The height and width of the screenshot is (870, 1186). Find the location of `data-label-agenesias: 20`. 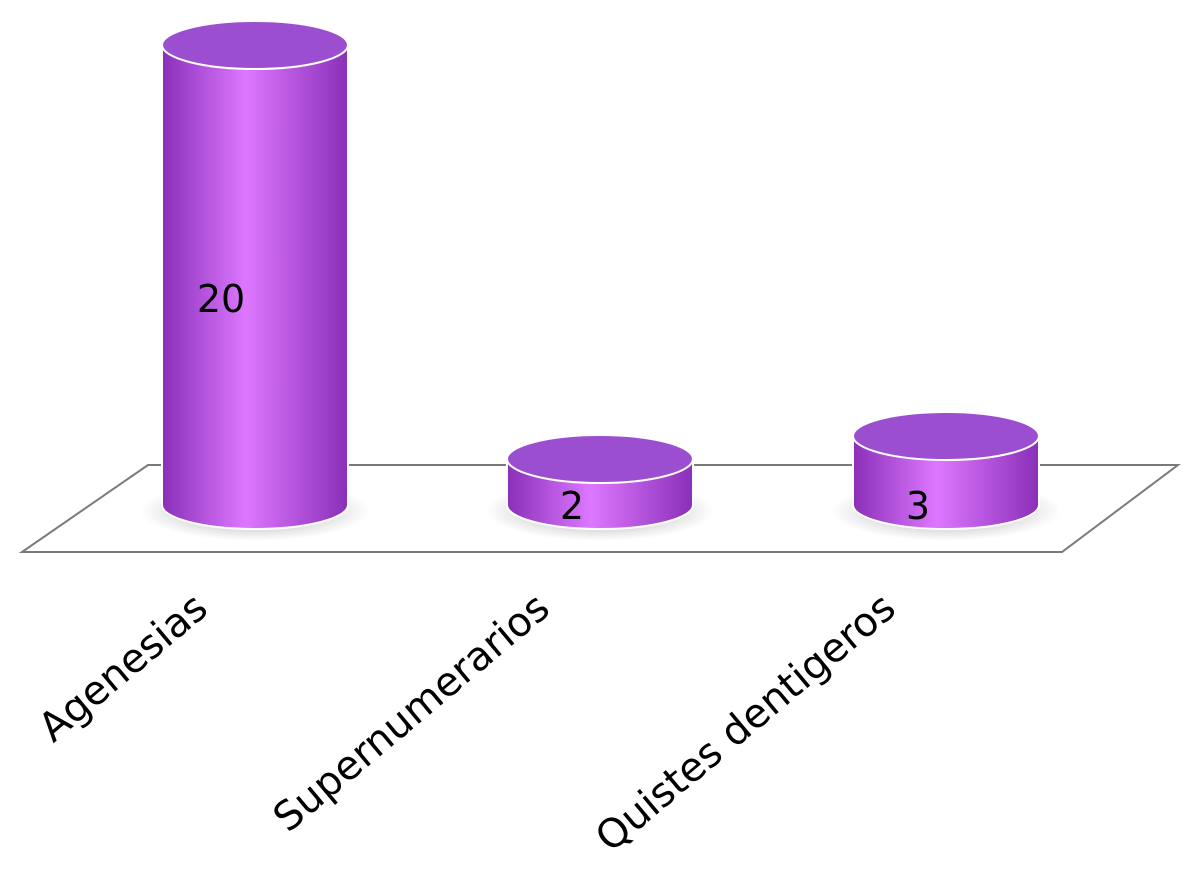

data-label-agenesias: 20 is located at coordinates (221, 299).